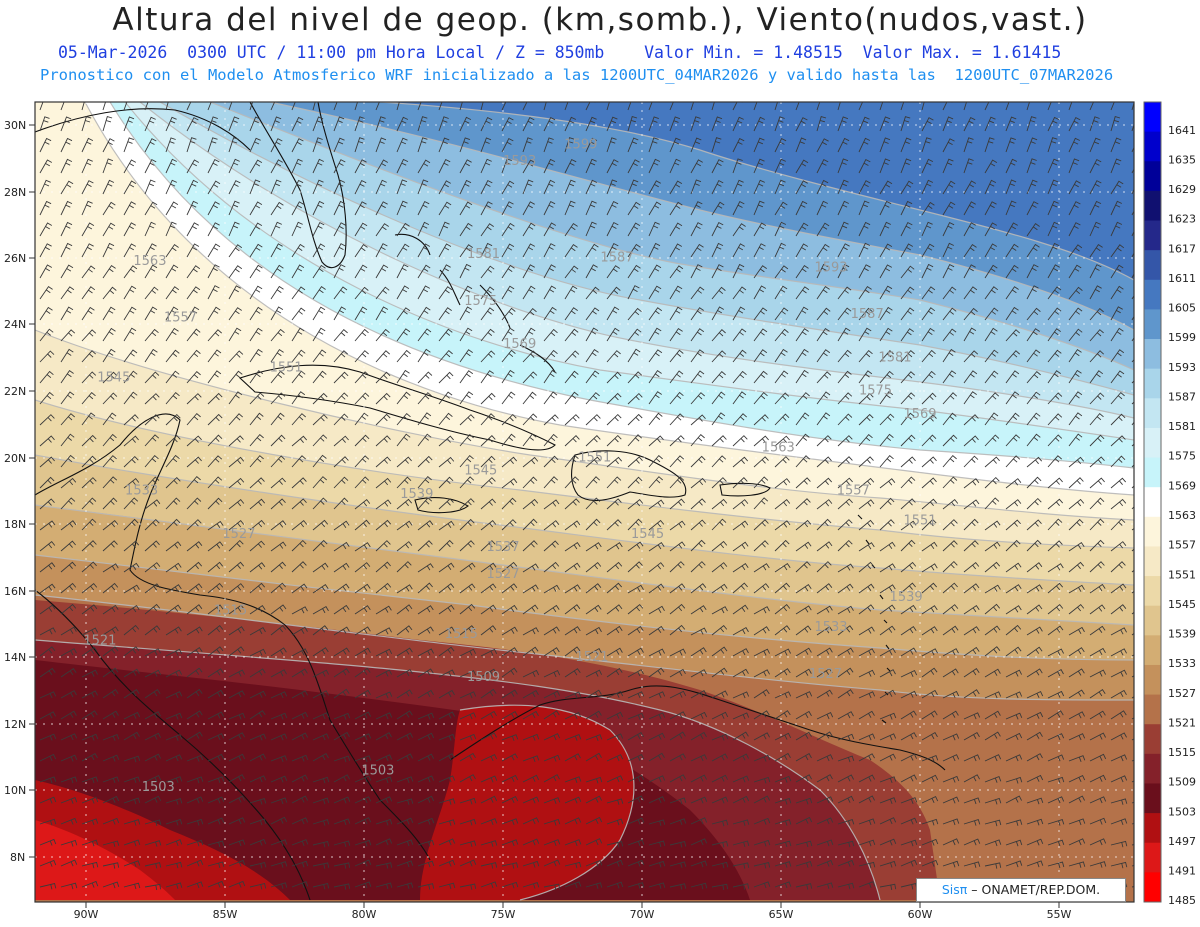  Describe the element at coordinates (1182, 219) in the screenshot. I see `colorbar-level-label: 1623` at that location.